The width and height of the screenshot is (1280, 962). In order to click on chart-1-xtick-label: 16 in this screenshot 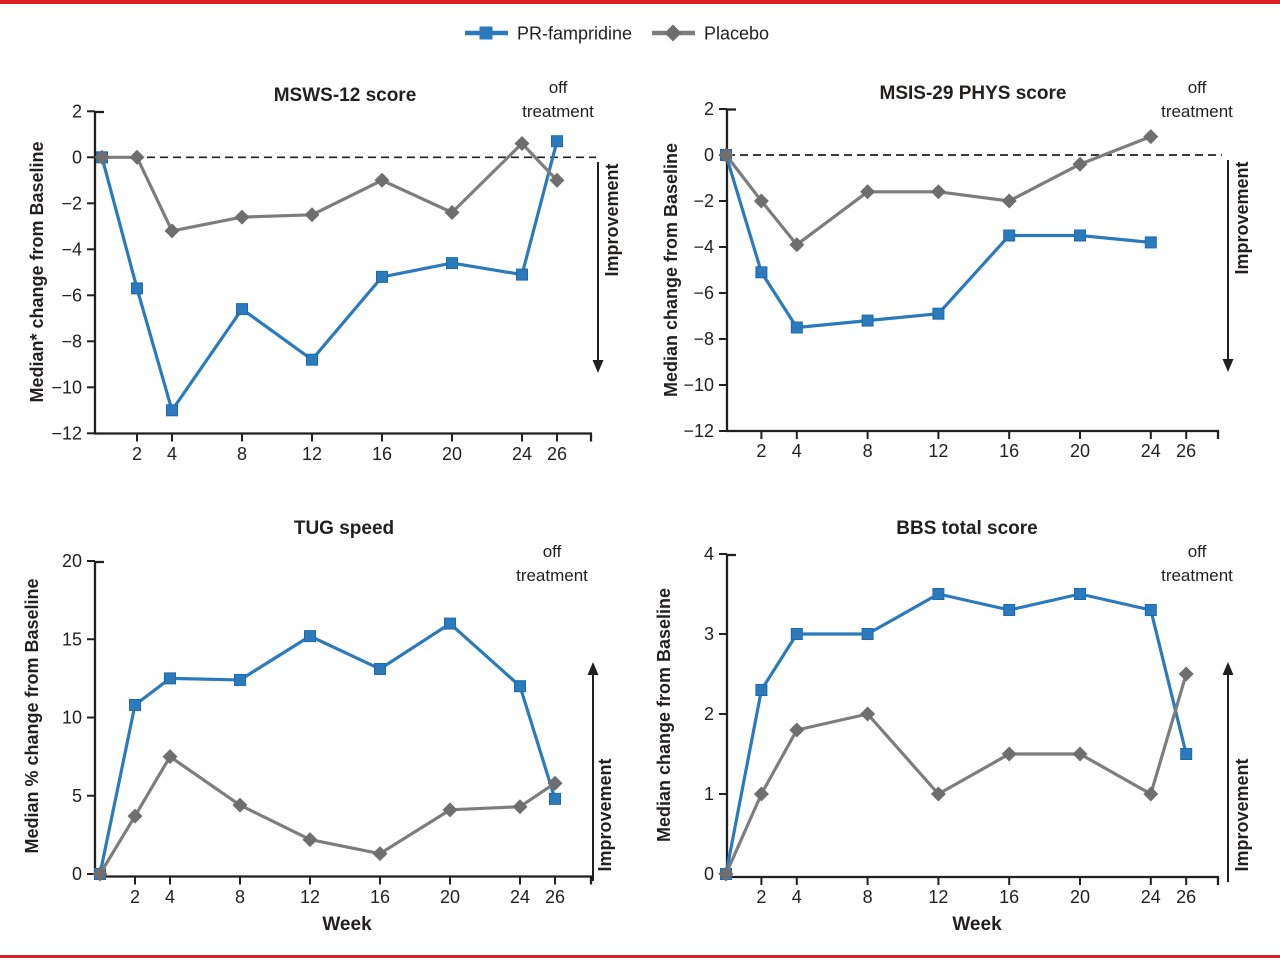, I will do `click(1009, 451)`.